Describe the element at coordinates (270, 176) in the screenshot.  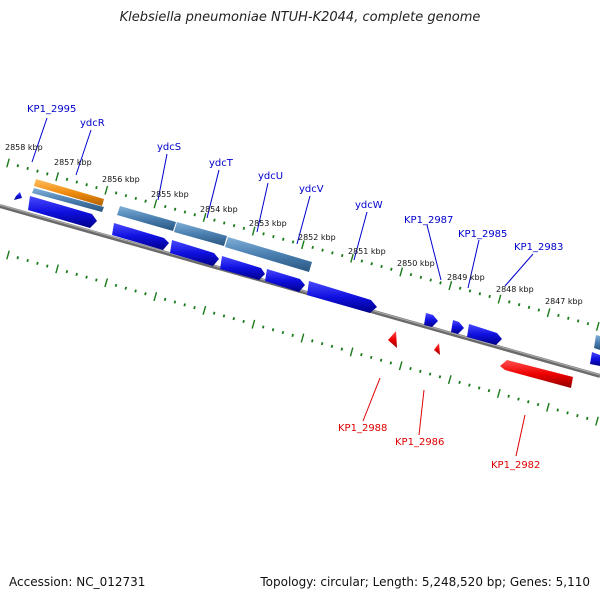
I see `gene-label-ydcu: ydcU` at that location.